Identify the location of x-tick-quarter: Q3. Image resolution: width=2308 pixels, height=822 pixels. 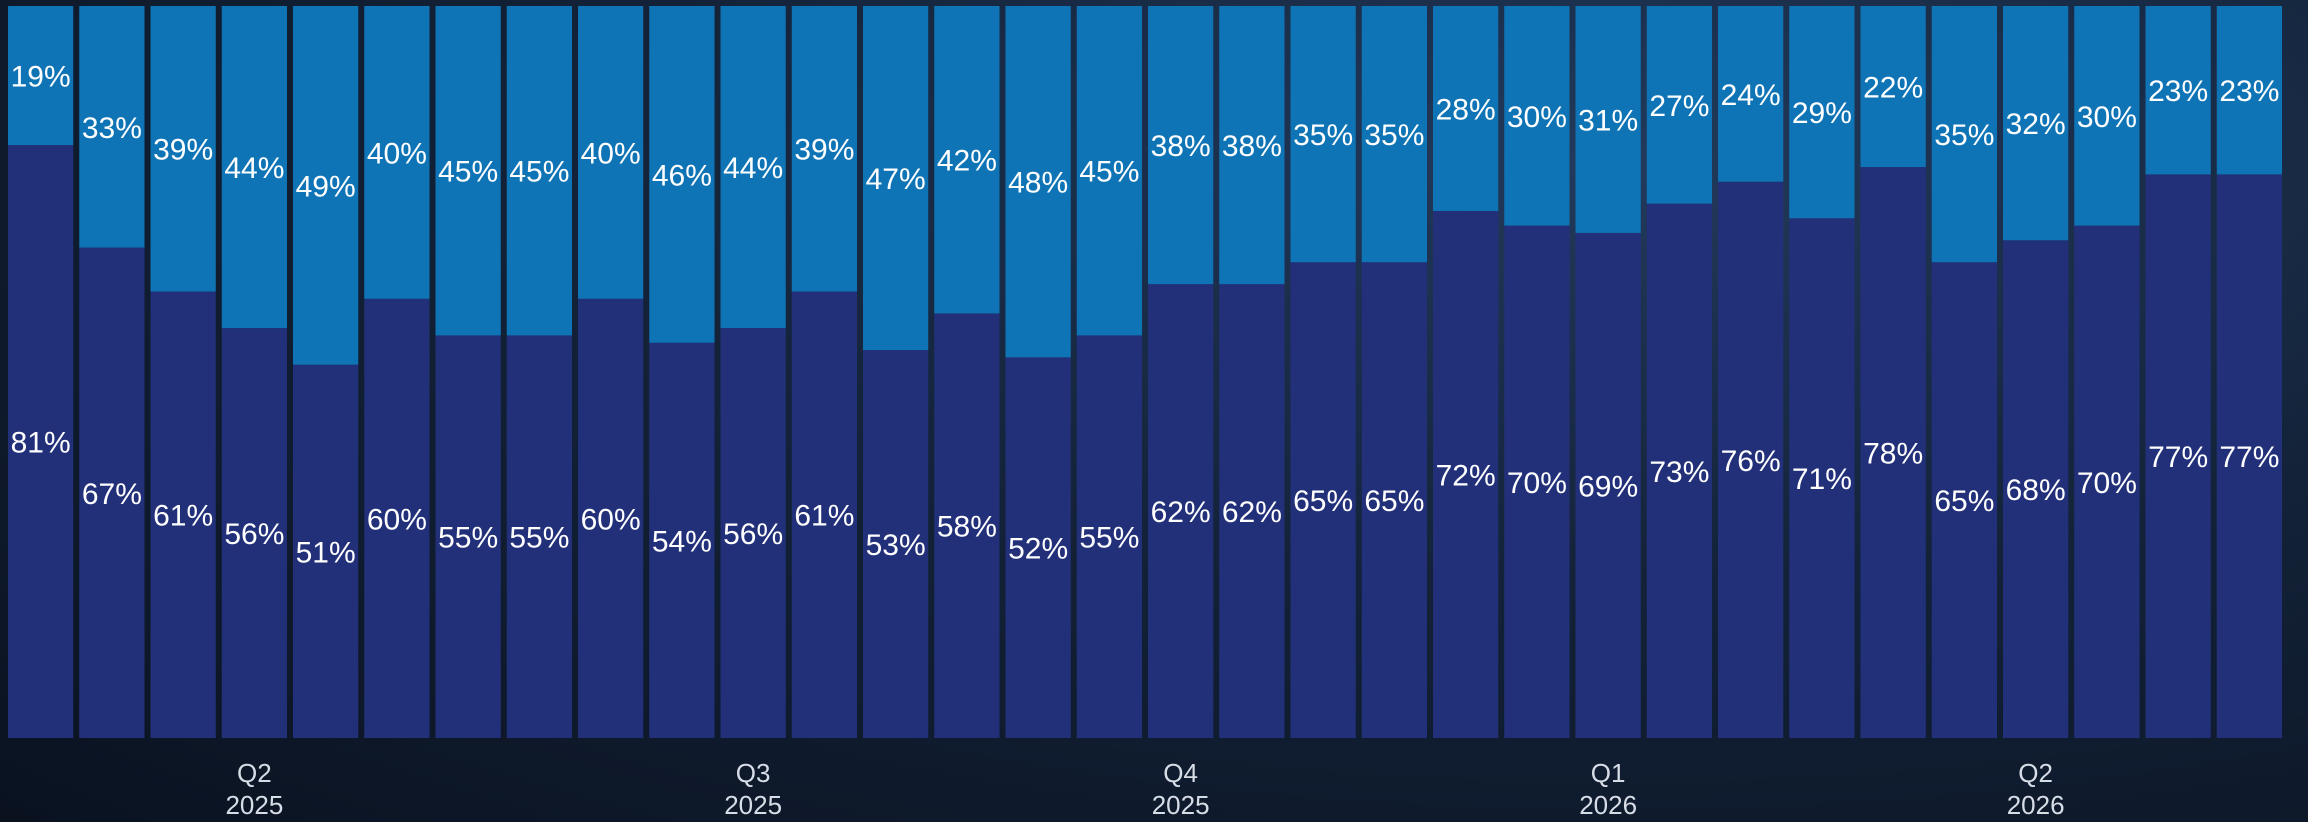
(753, 773).